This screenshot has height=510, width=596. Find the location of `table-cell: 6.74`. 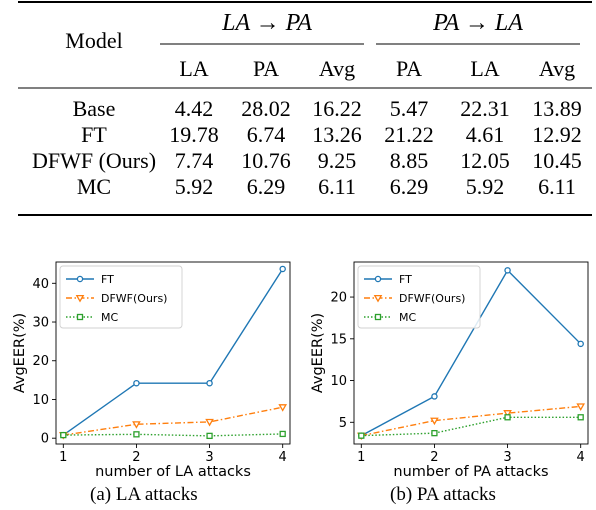

table-cell: 6.74 is located at coordinates (266, 134).